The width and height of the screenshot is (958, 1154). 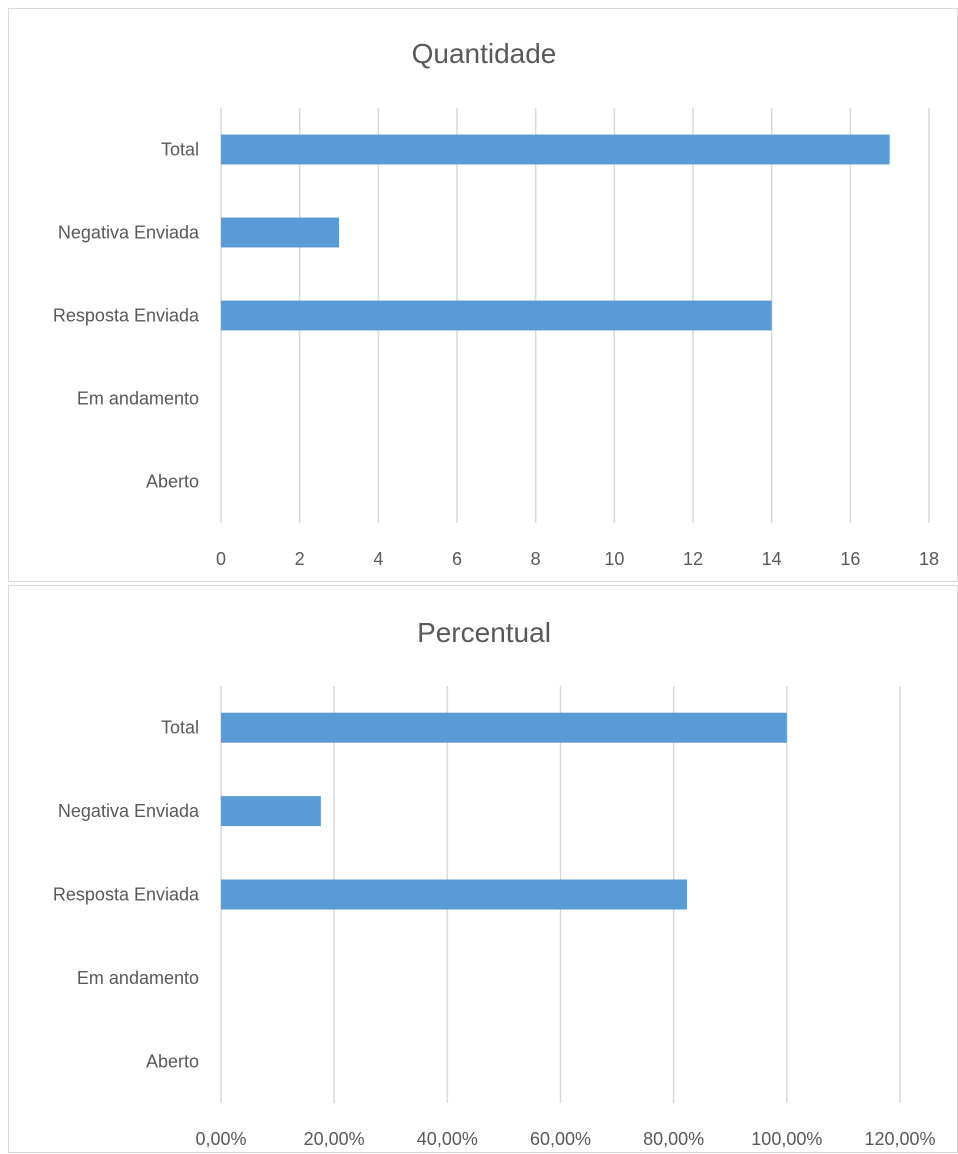 I want to click on x-tick-label: 100,00%, so click(x=786, y=1139).